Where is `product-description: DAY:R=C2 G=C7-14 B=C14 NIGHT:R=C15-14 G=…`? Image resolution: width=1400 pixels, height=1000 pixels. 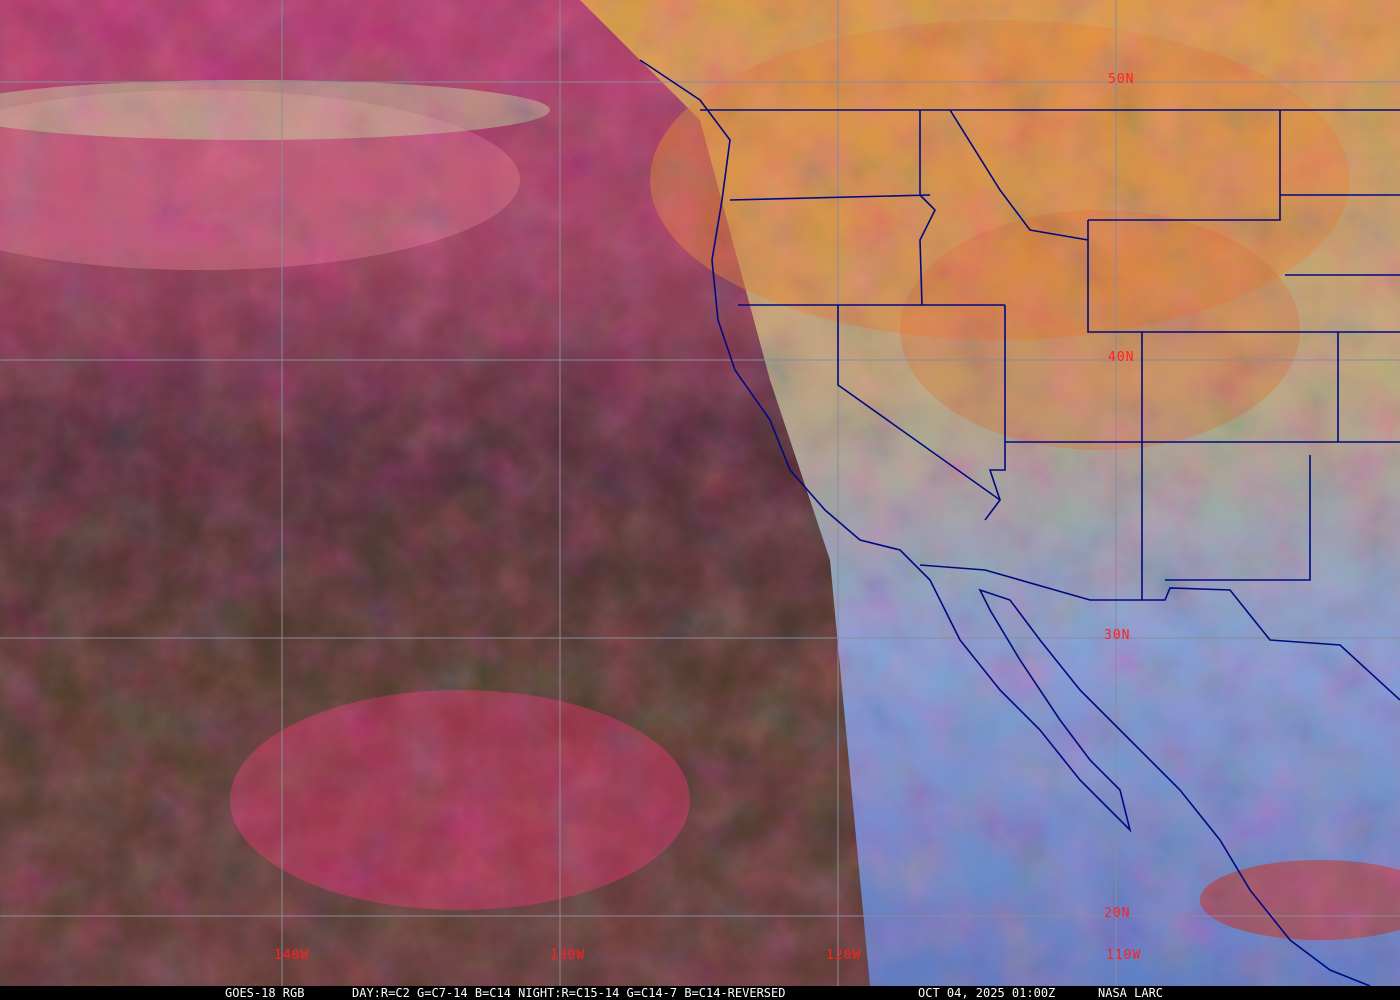 product-description: DAY:R=C2 G=C7-14 B=C14 NIGHT:R=C15-14 G=… is located at coordinates (569, 993).